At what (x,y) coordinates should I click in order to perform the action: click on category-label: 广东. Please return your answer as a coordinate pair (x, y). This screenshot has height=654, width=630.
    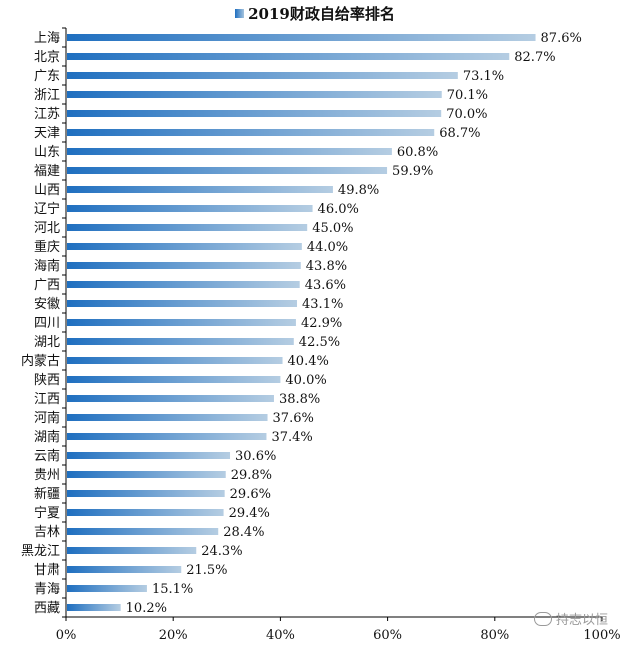
    Looking at the image, I should click on (47, 76).